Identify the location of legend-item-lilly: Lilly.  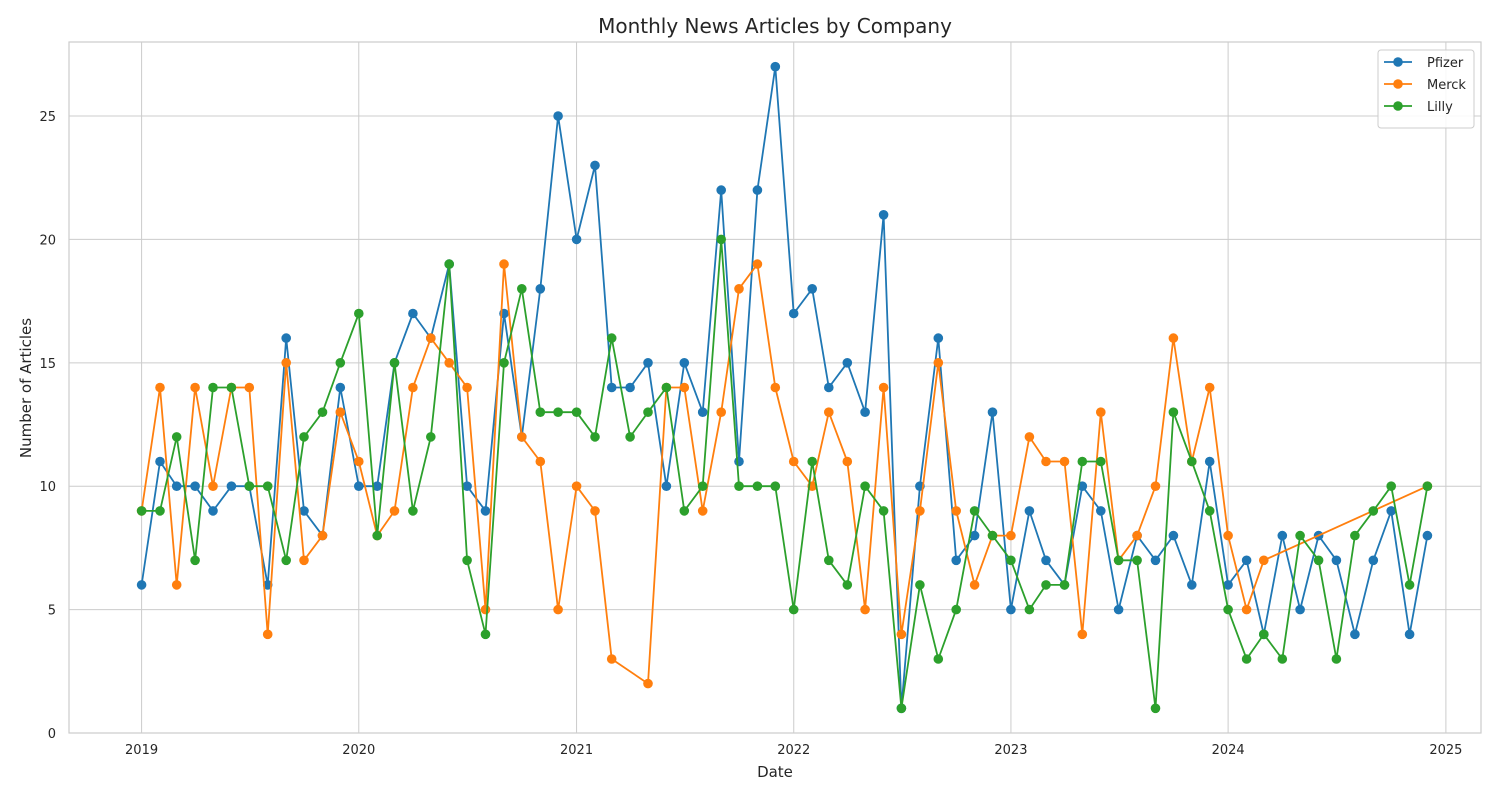
(1418, 107).